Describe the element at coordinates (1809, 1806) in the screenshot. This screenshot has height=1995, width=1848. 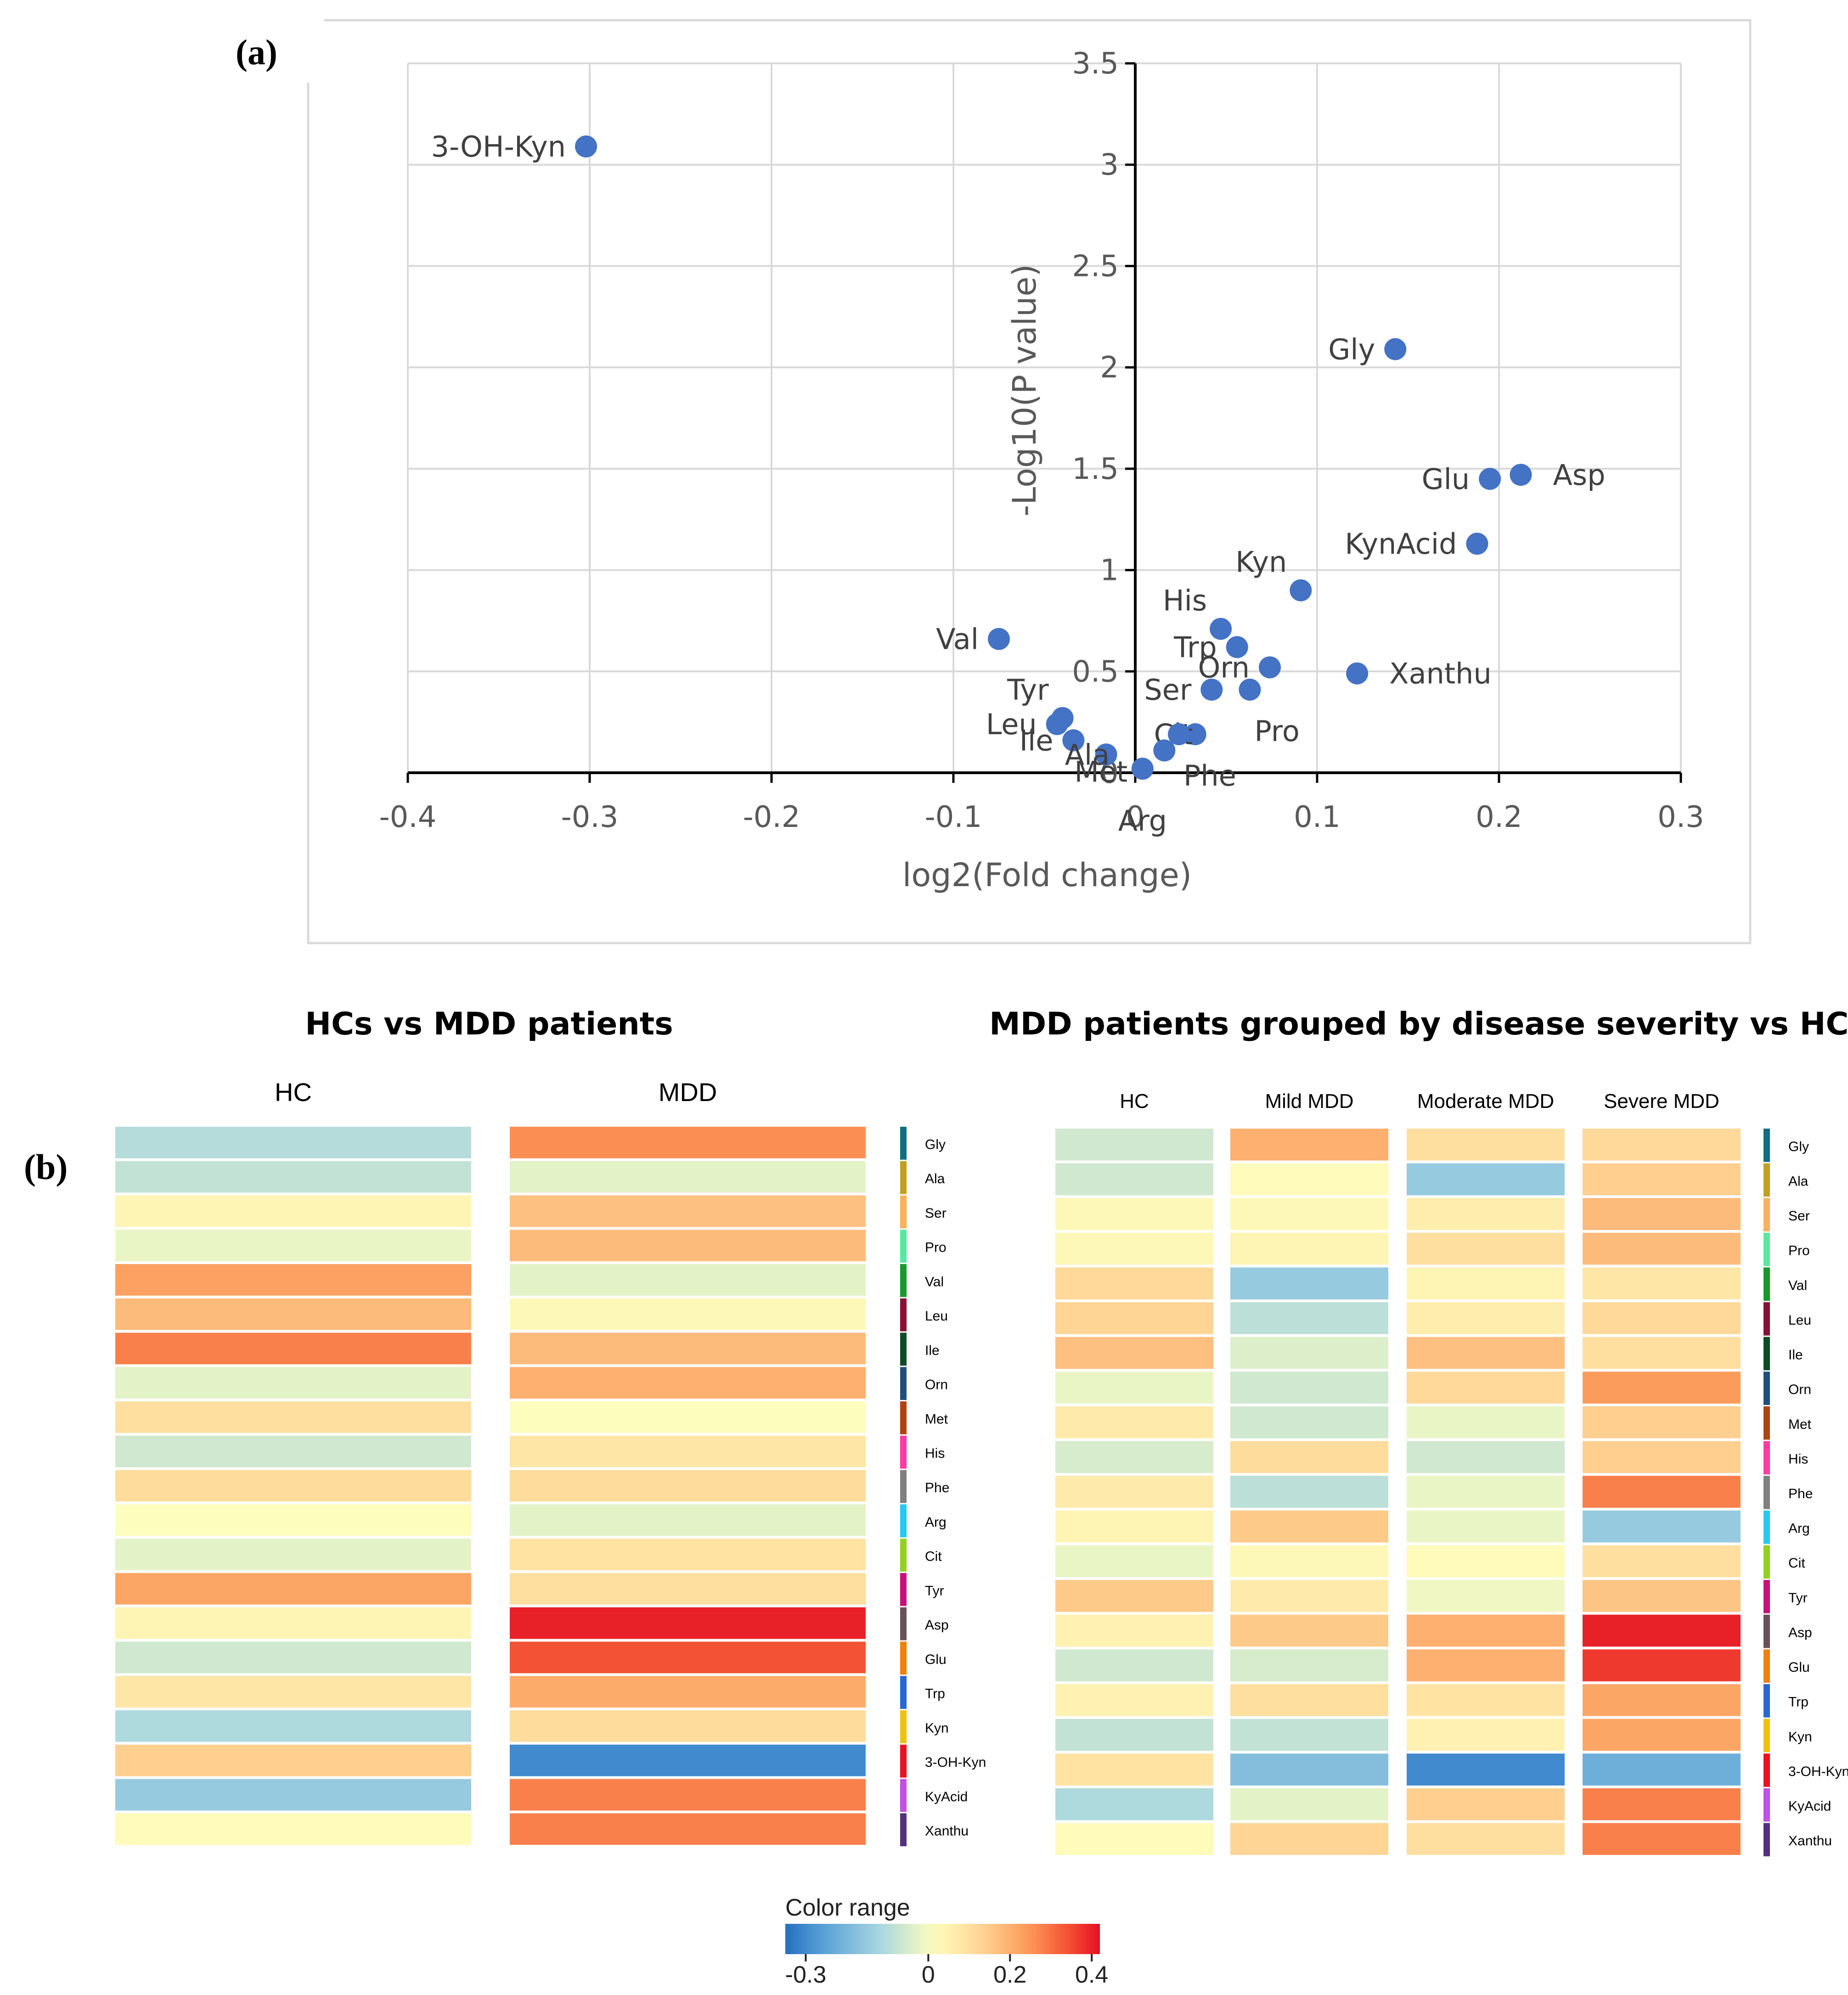
I see `heatmap-row-label: KyAcid` at that location.